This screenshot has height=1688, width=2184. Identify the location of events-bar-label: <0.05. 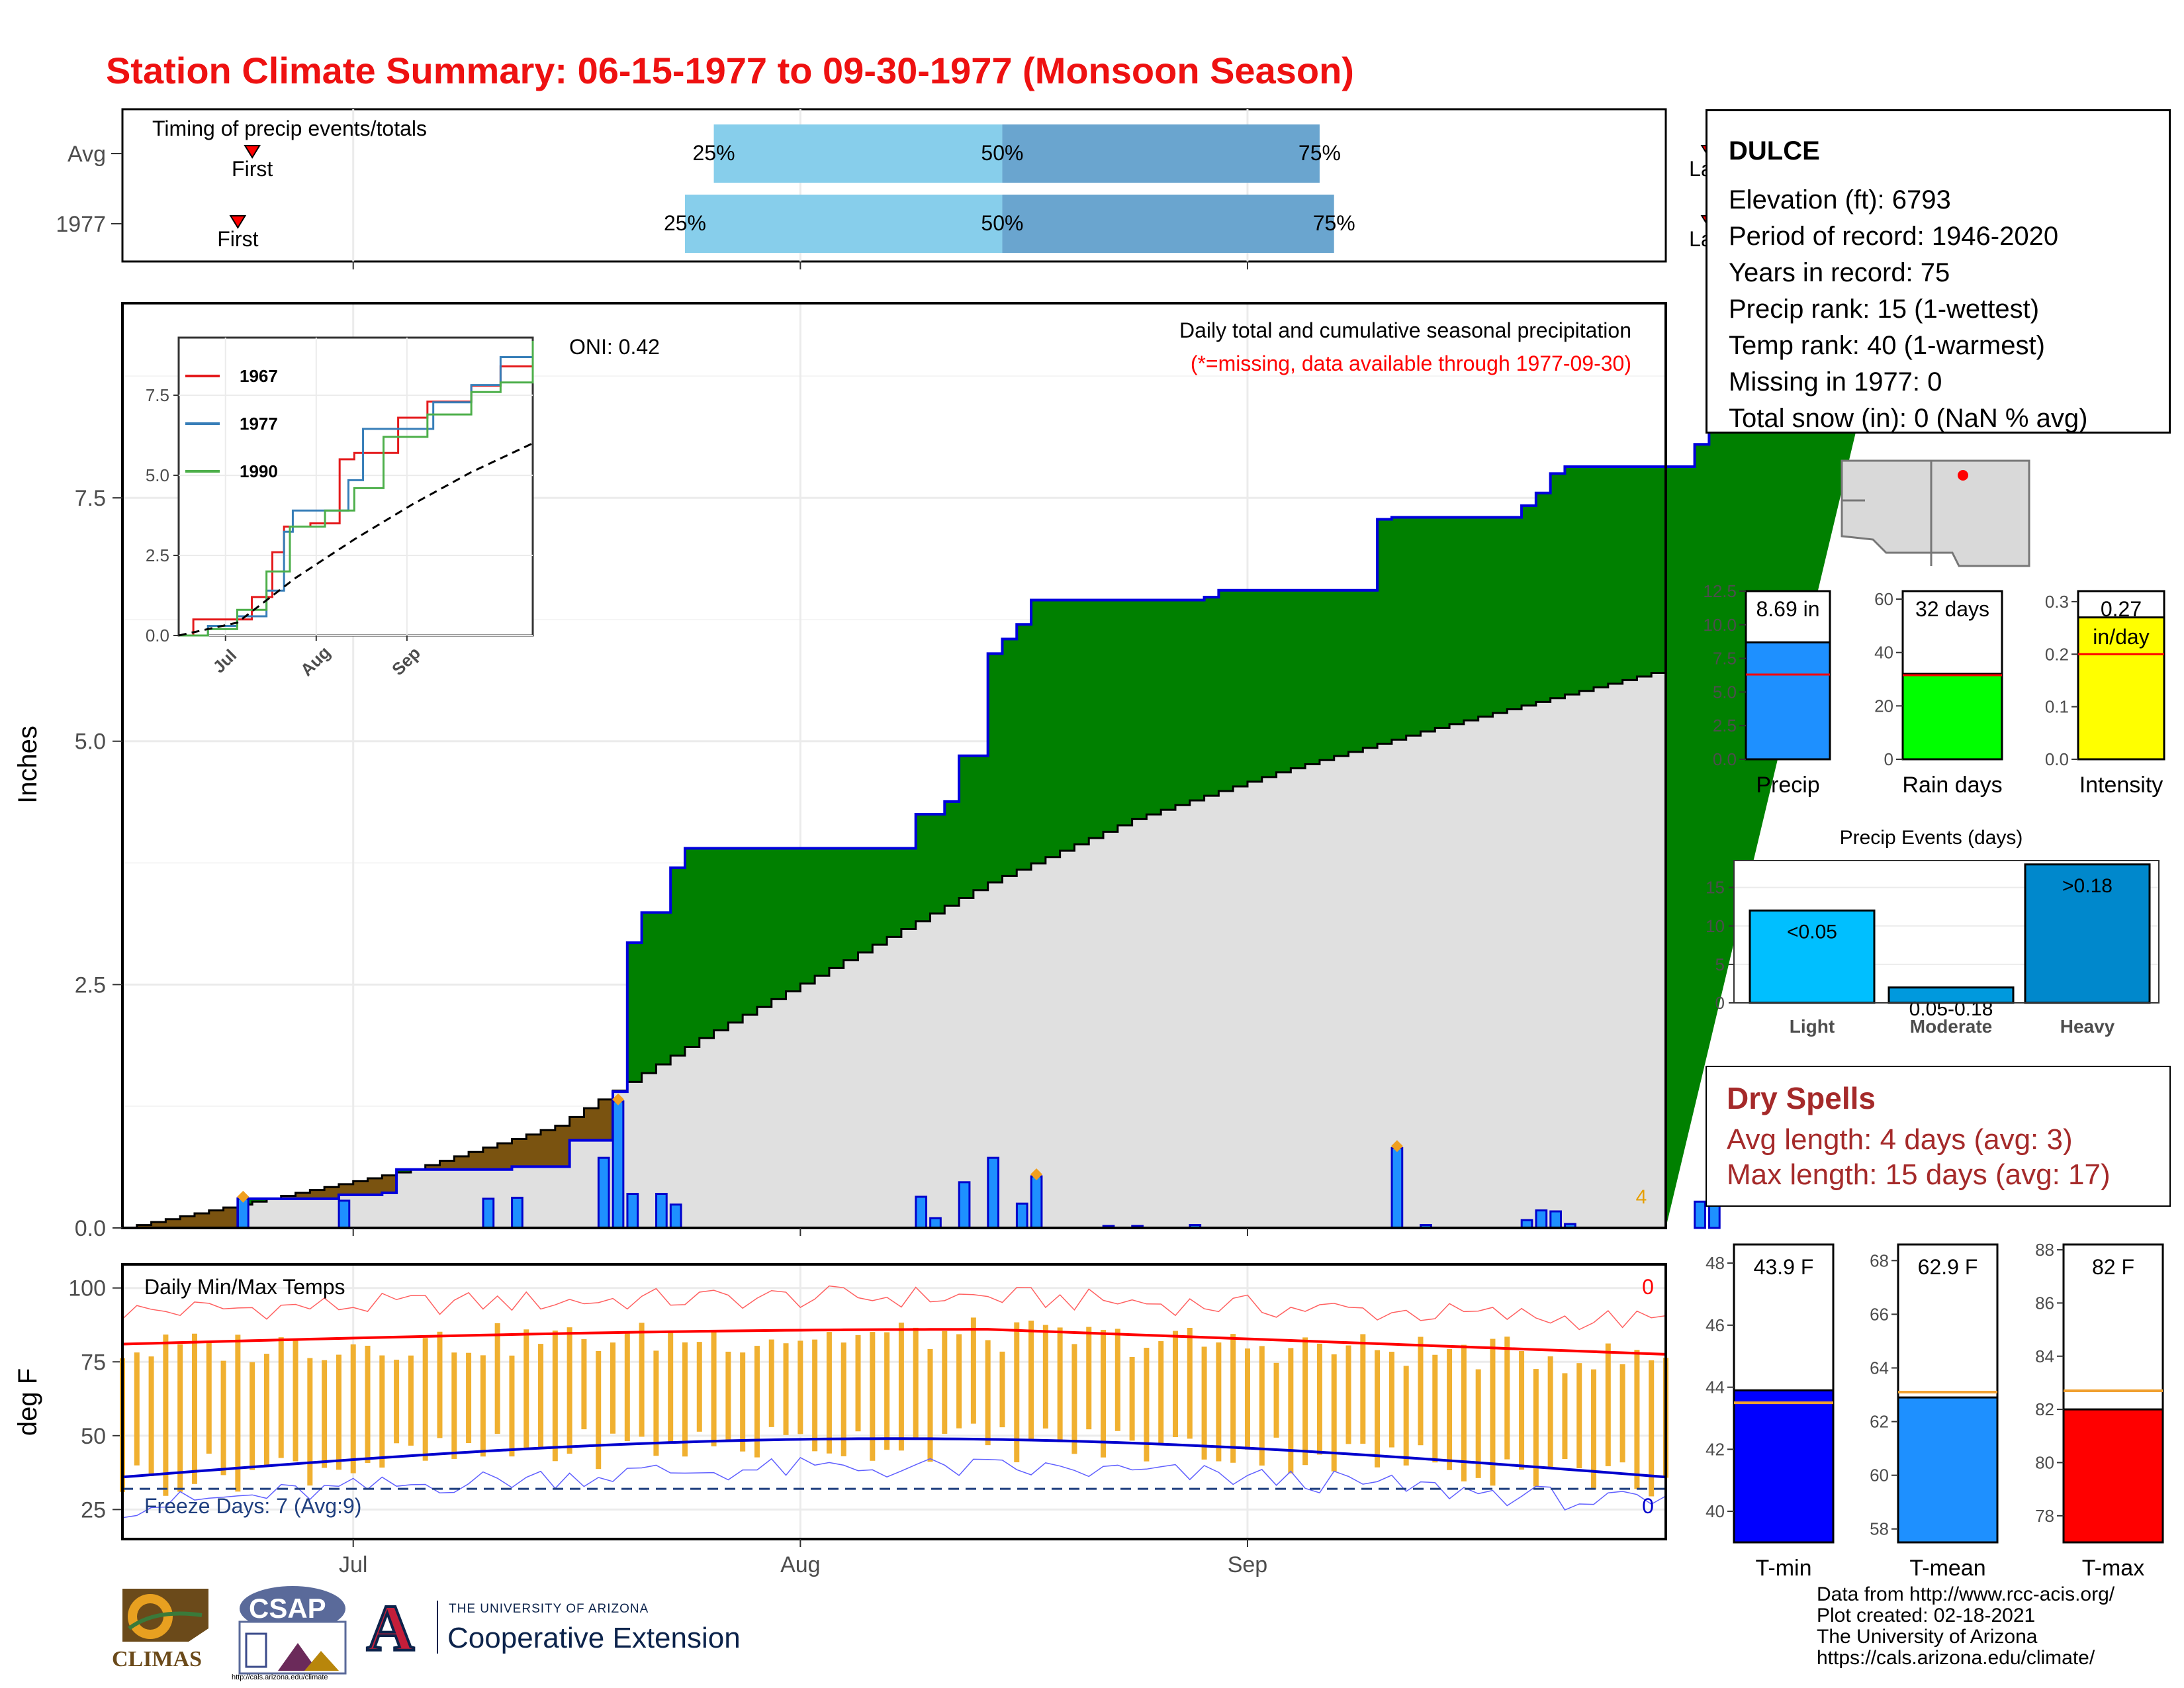
(1812, 932).